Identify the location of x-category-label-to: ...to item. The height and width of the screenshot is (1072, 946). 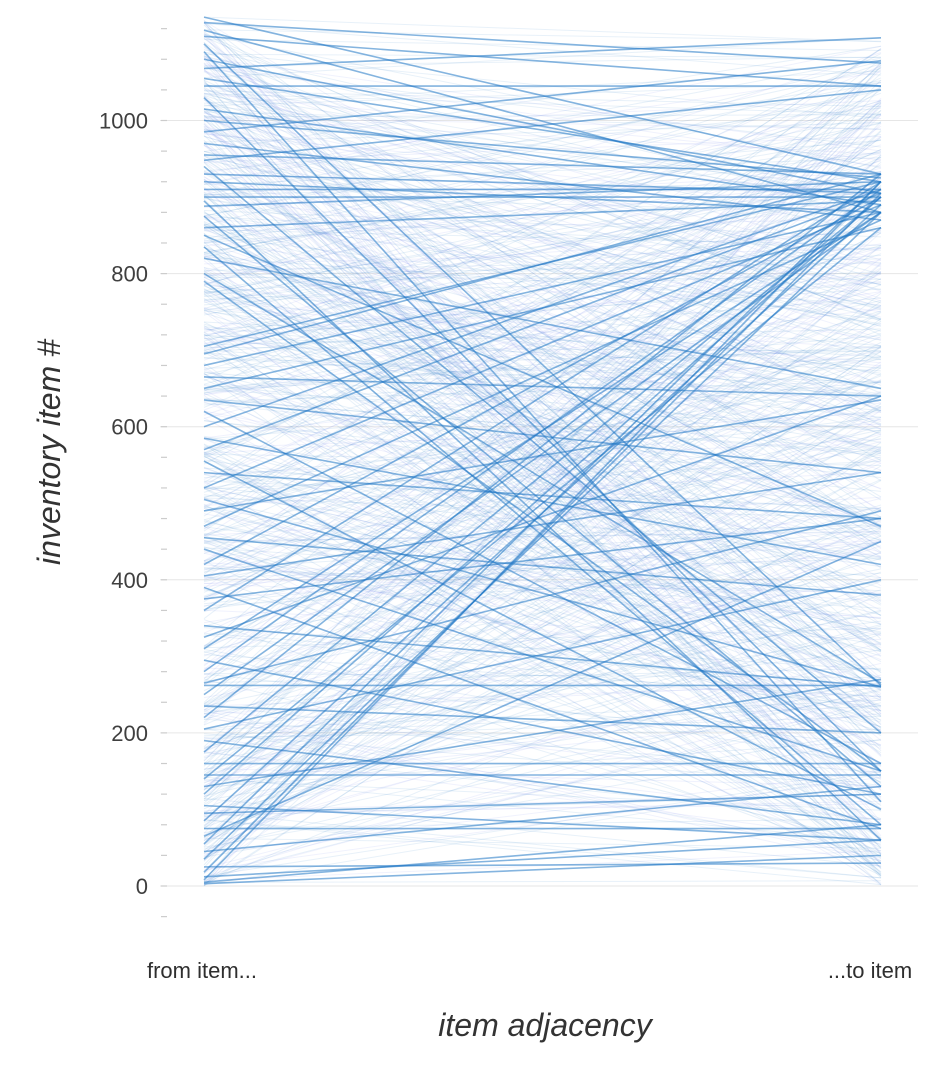
(870, 970).